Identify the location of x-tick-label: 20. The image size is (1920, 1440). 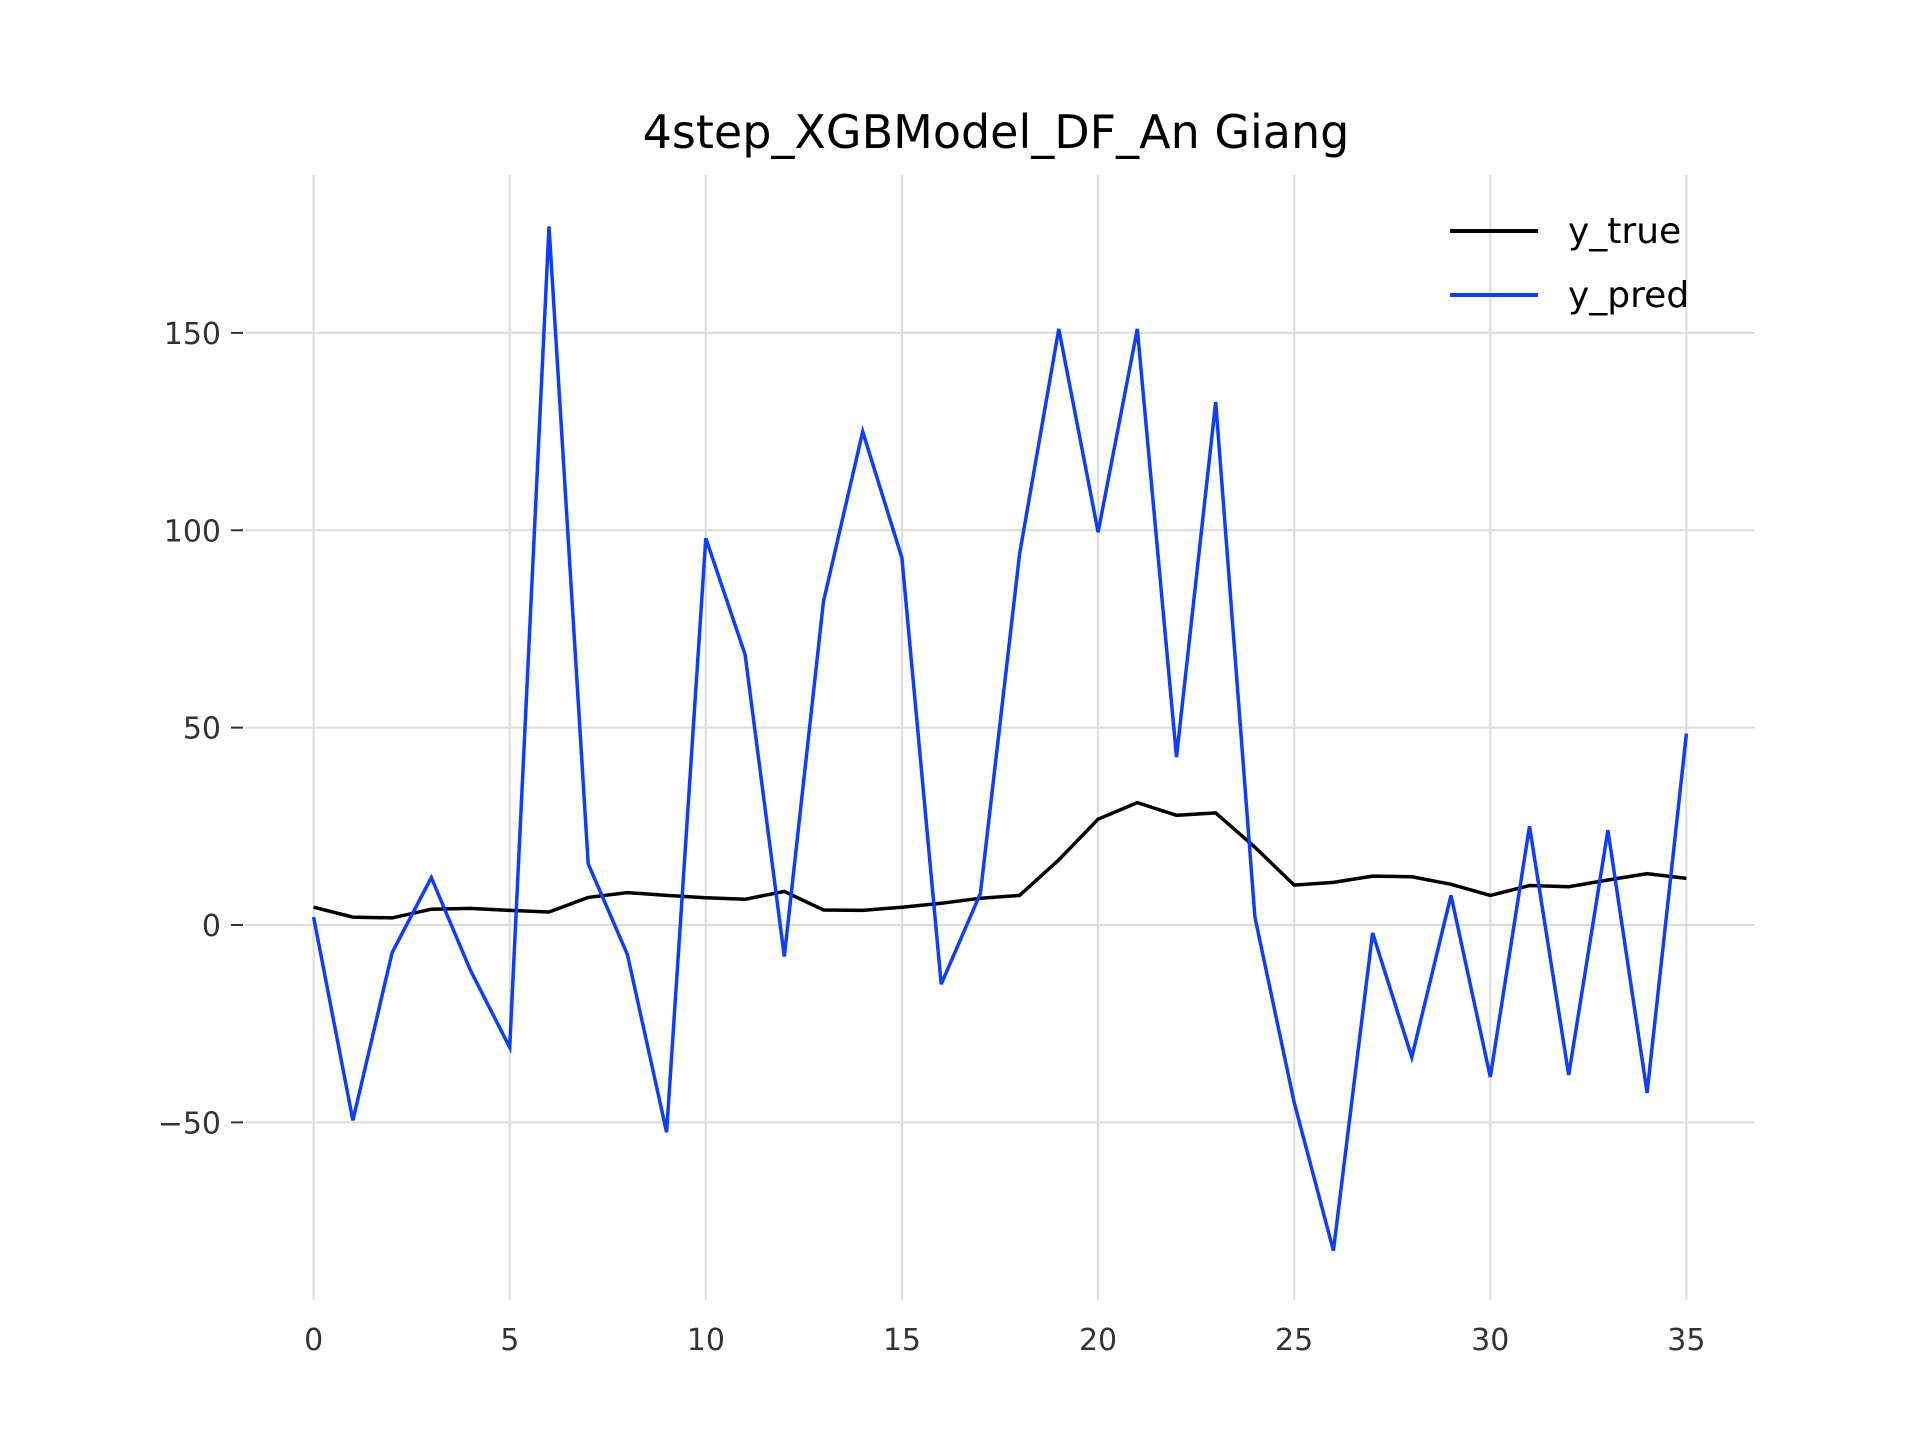
(1098, 1340).